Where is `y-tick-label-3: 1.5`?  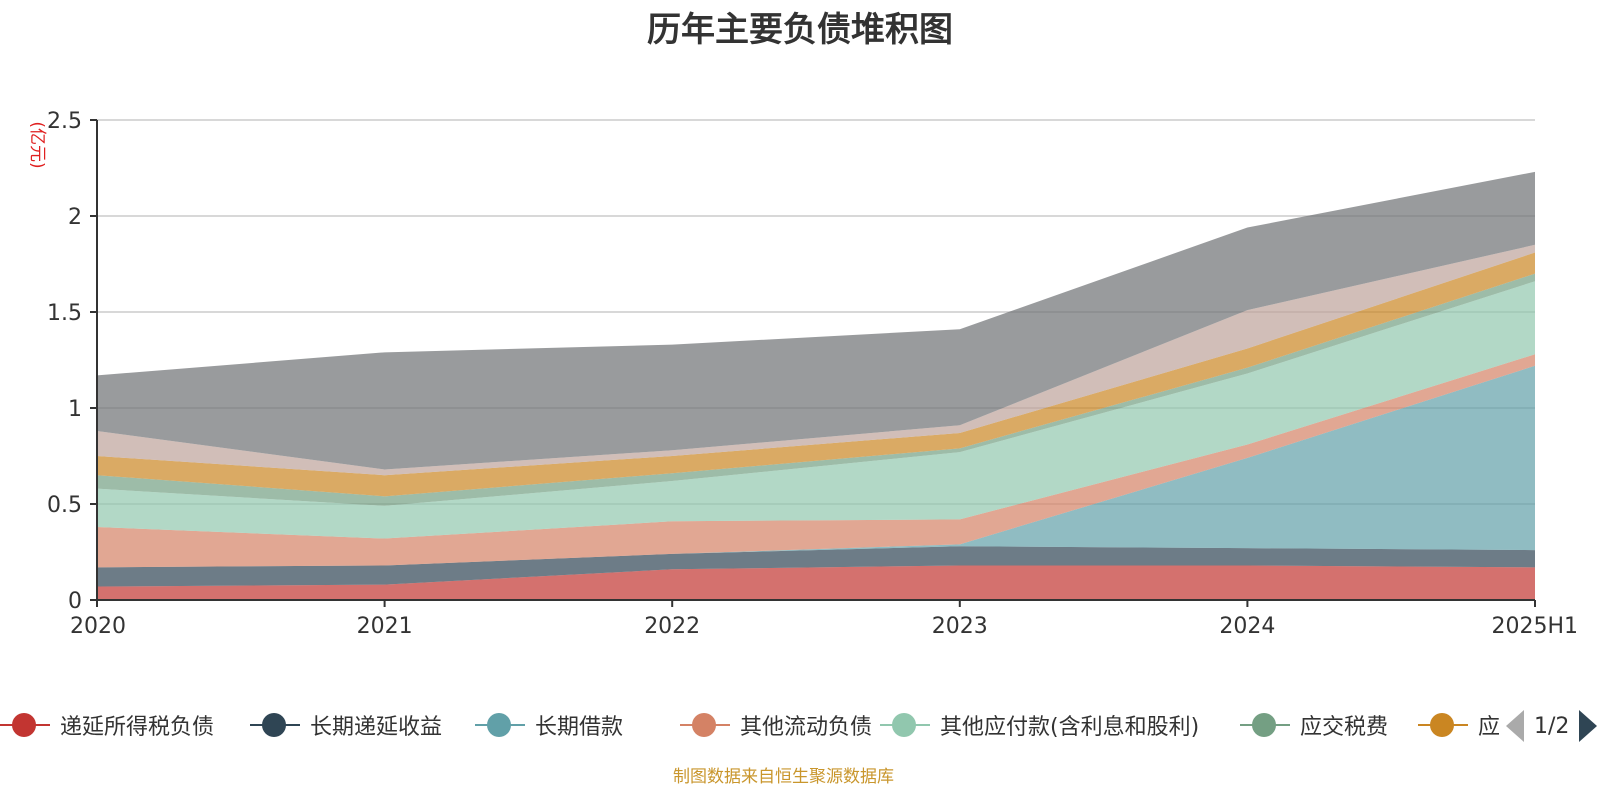
y-tick-label-3: 1.5 is located at coordinates (64, 313).